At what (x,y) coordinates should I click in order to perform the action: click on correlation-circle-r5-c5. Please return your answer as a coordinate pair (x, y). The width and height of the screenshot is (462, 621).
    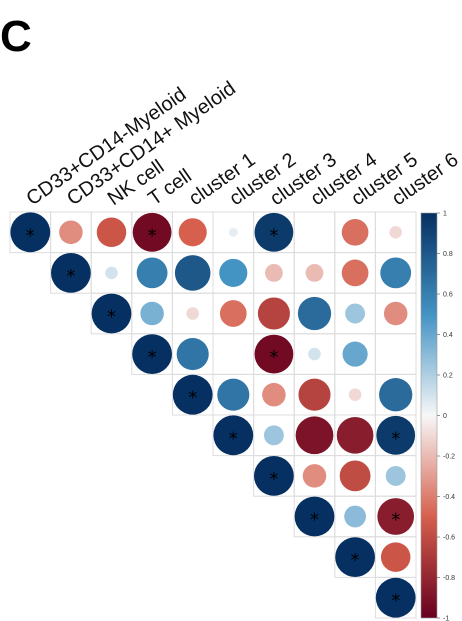
    Looking at the image, I should click on (233, 435).